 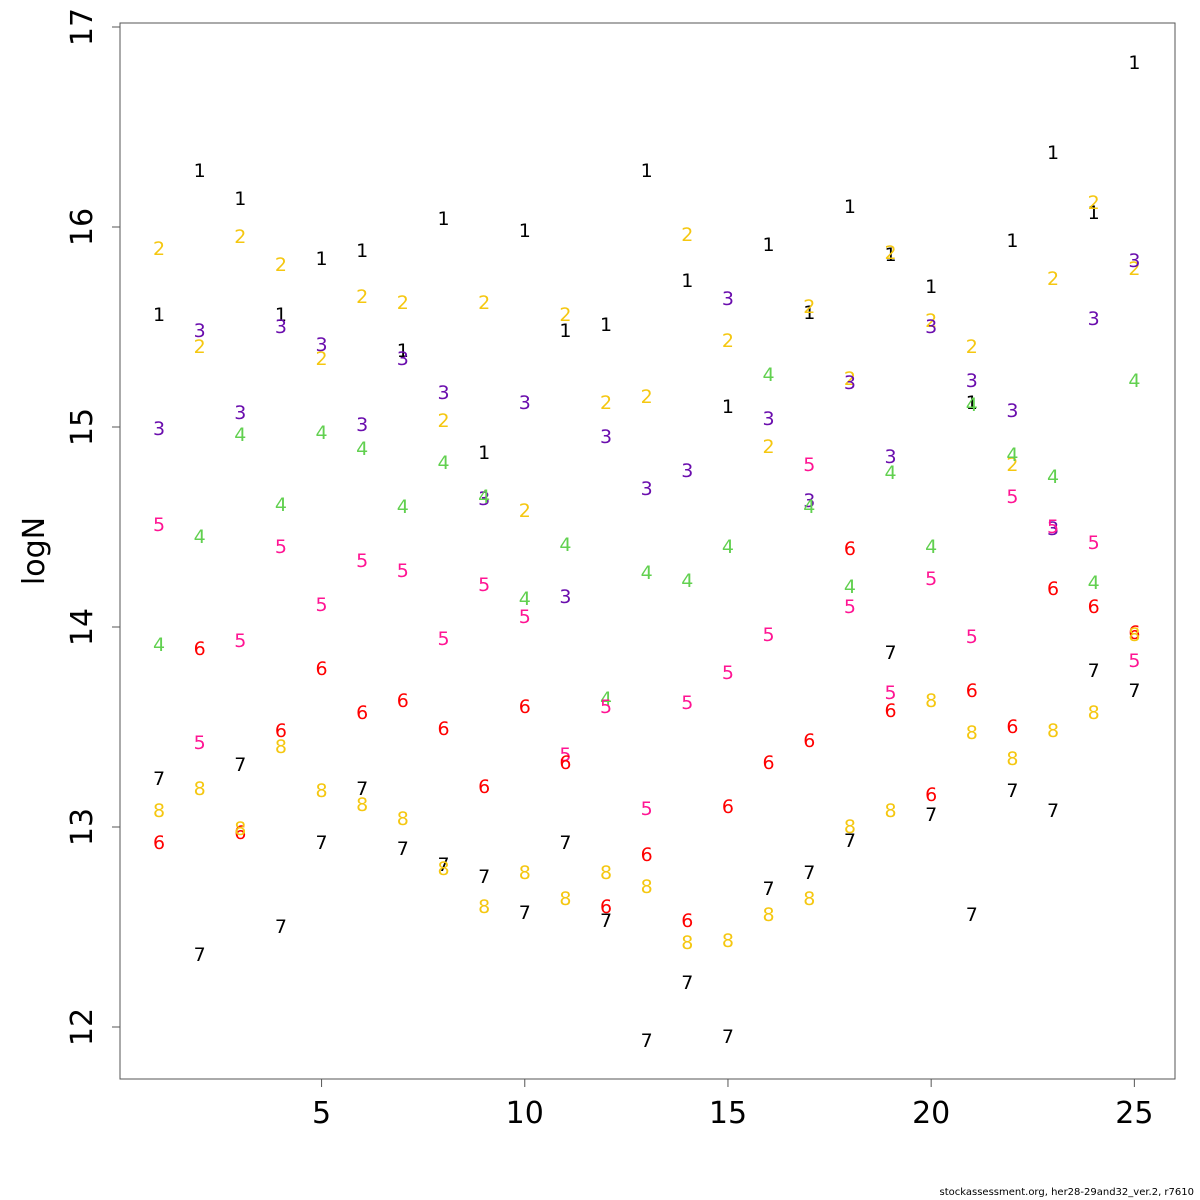 I want to click on y-tick-label: 17, so click(x=82, y=27).